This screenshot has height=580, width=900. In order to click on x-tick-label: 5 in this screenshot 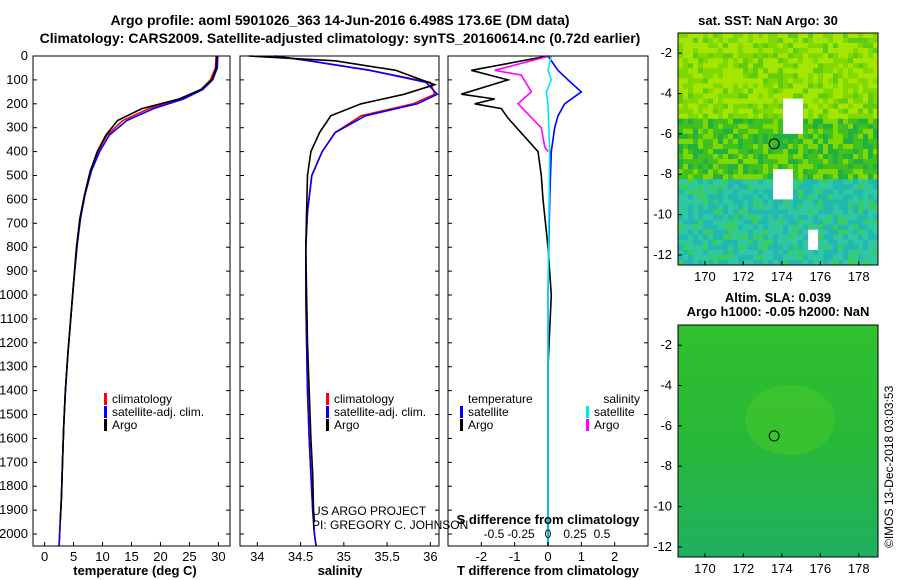, I will do `click(73, 556)`.